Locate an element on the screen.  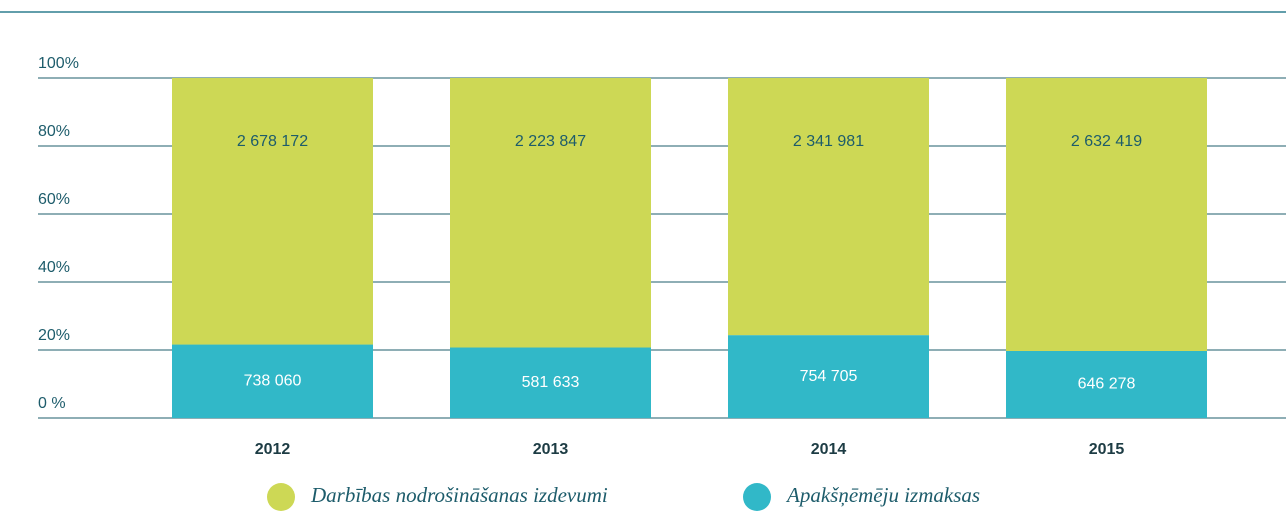
value-label: 581 633 is located at coordinates (551, 382).